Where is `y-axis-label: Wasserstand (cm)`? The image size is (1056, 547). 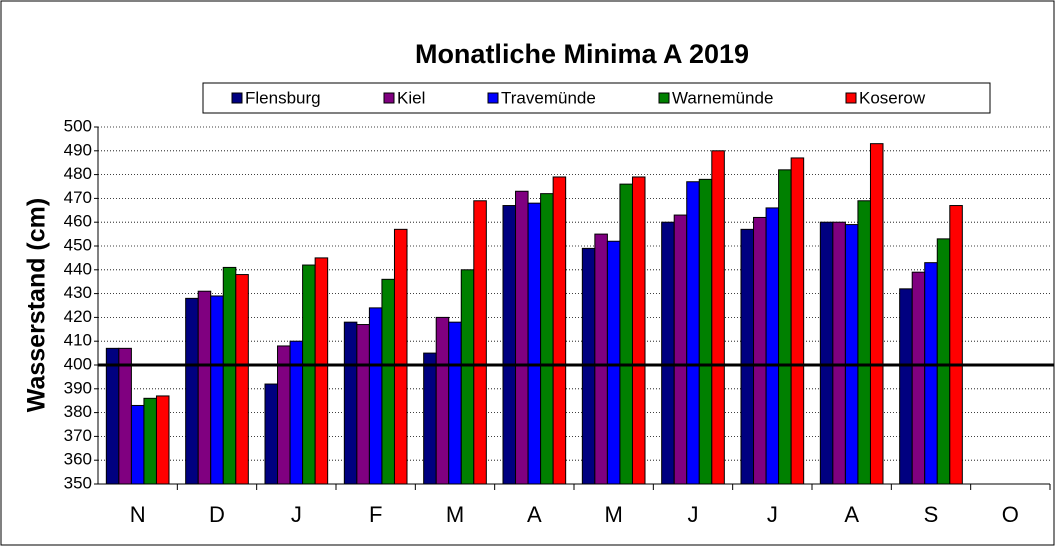 y-axis-label: Wasserstand (cm) is located at coordinates (37, 305).